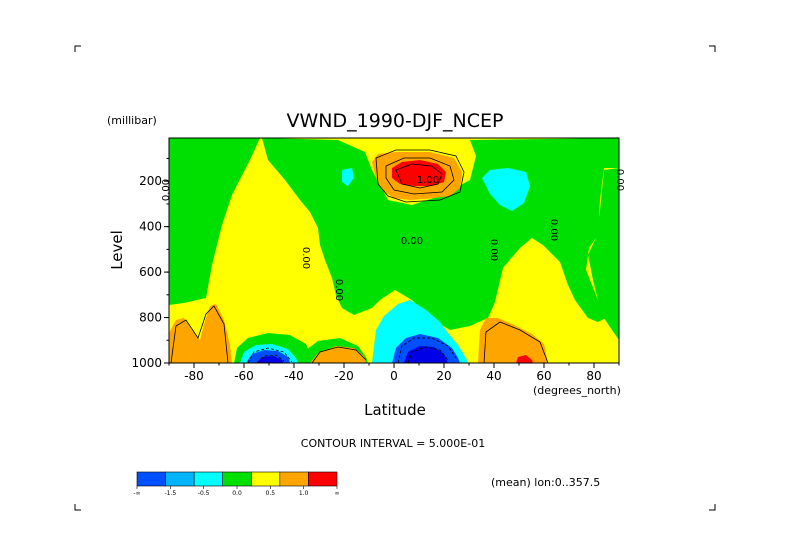  What do you see at coordinates (543, 376) in the screenshot?
I see `x-tick-label: 60` at bounding box center [543, 376].